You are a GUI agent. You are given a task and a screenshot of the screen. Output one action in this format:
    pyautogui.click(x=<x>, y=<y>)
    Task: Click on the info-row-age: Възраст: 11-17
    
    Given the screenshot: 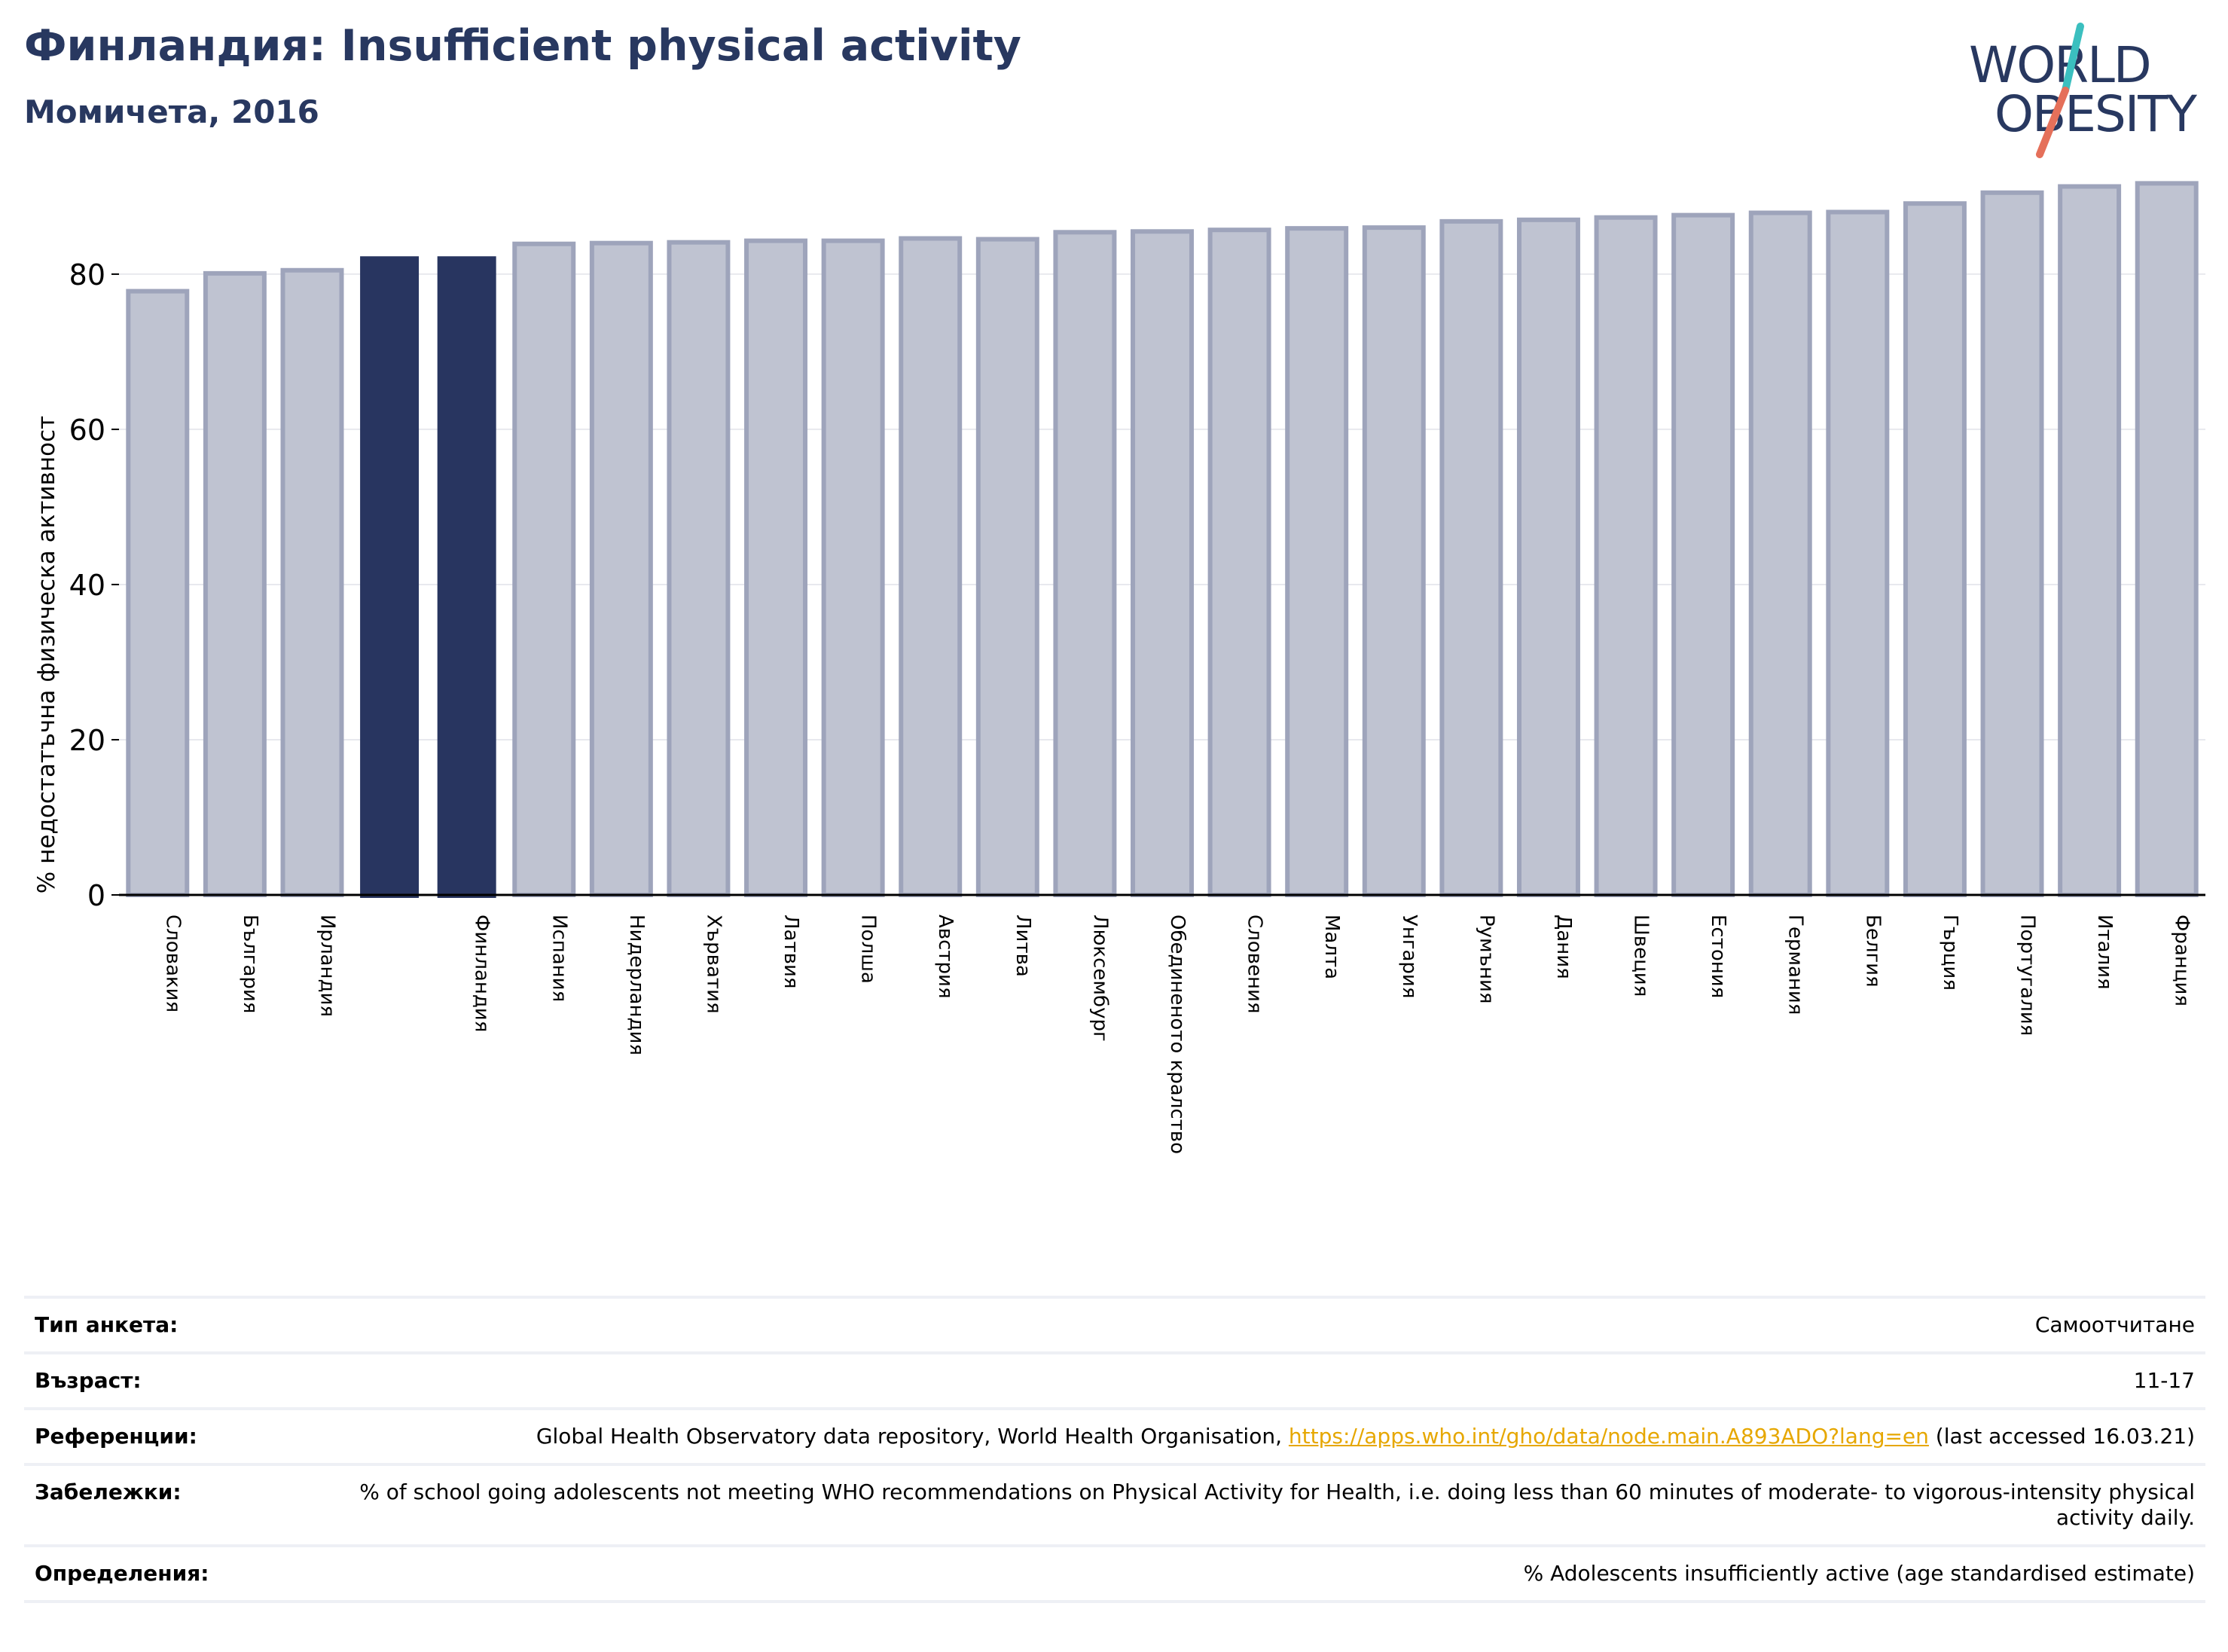 What is the action you would take?
    pyautogui.click(x=1114, y=1382)
    